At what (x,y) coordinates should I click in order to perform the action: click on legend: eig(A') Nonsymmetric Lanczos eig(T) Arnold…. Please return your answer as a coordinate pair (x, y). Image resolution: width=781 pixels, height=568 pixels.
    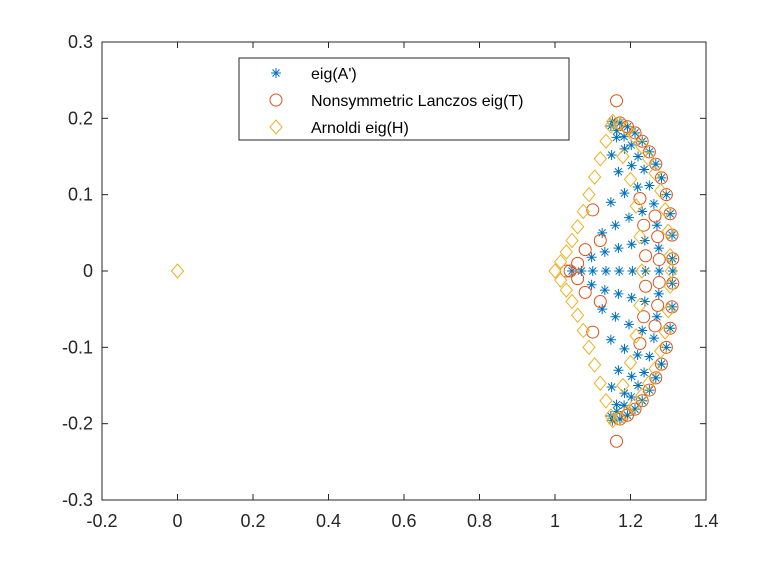
    Looking at the image, I should click on (404, 99).